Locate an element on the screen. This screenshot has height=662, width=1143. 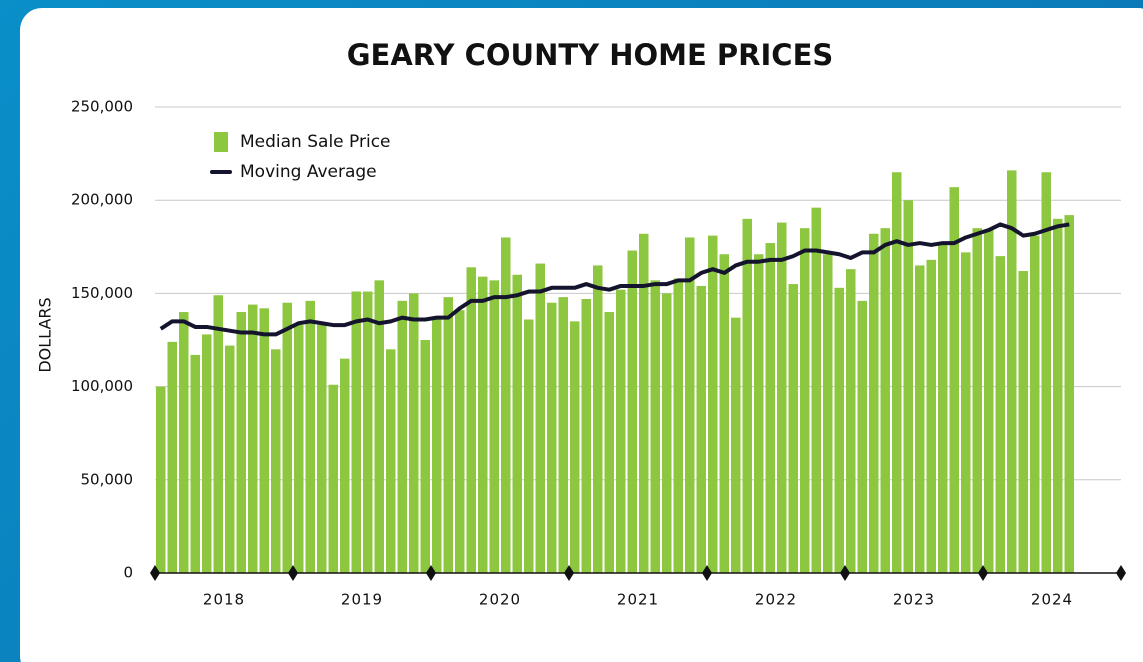
x-tick-label: 2020 is located at coordinates (500, 600).